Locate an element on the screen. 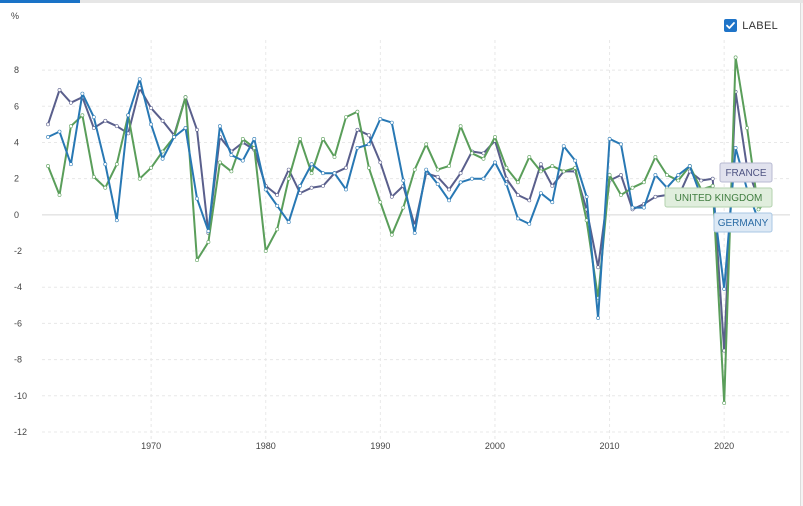  tag-united-kingdom: UNITED KINGDOM is located at coordinates (718, 197).